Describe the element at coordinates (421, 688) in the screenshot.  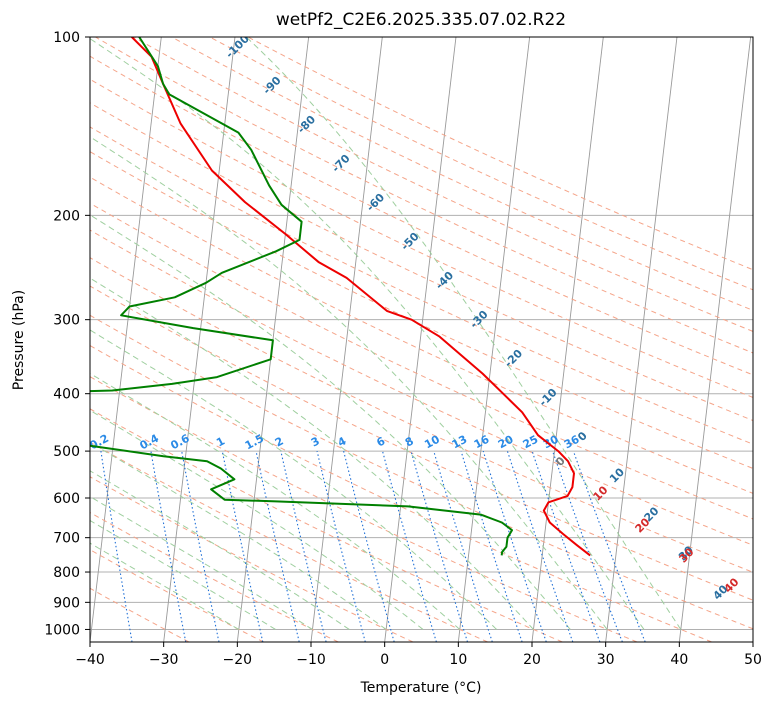
I see `x-axis-label: Temperature (°C)` at that location.